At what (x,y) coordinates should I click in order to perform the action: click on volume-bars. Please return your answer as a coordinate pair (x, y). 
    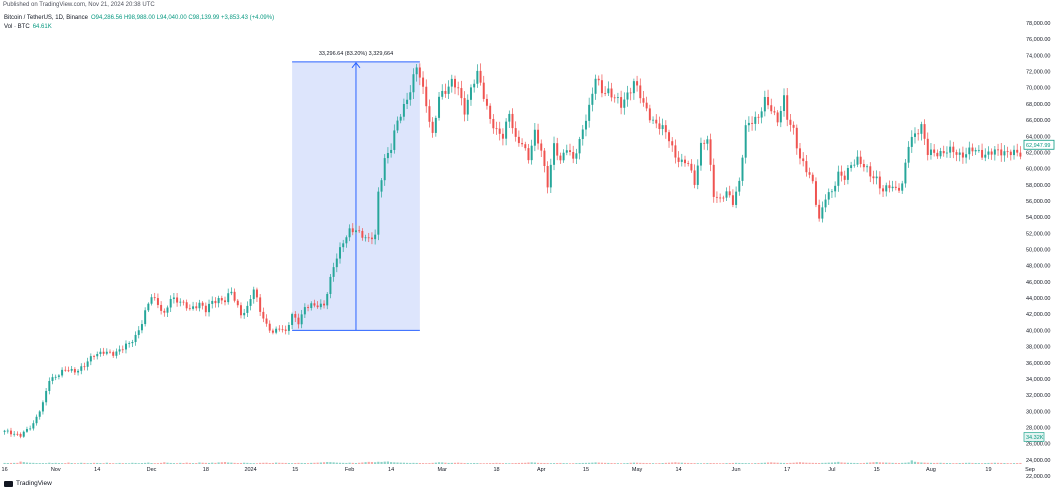
    Looking at the image, I should click on (512, 462).